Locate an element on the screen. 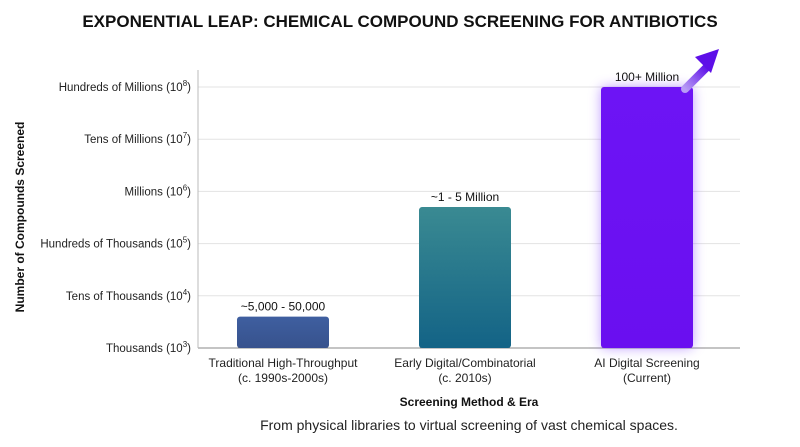 The width and height of the screenshot is (800, 447). y-tick-text: Hundreds of Millions (10 is located at coordinates (121, 88).